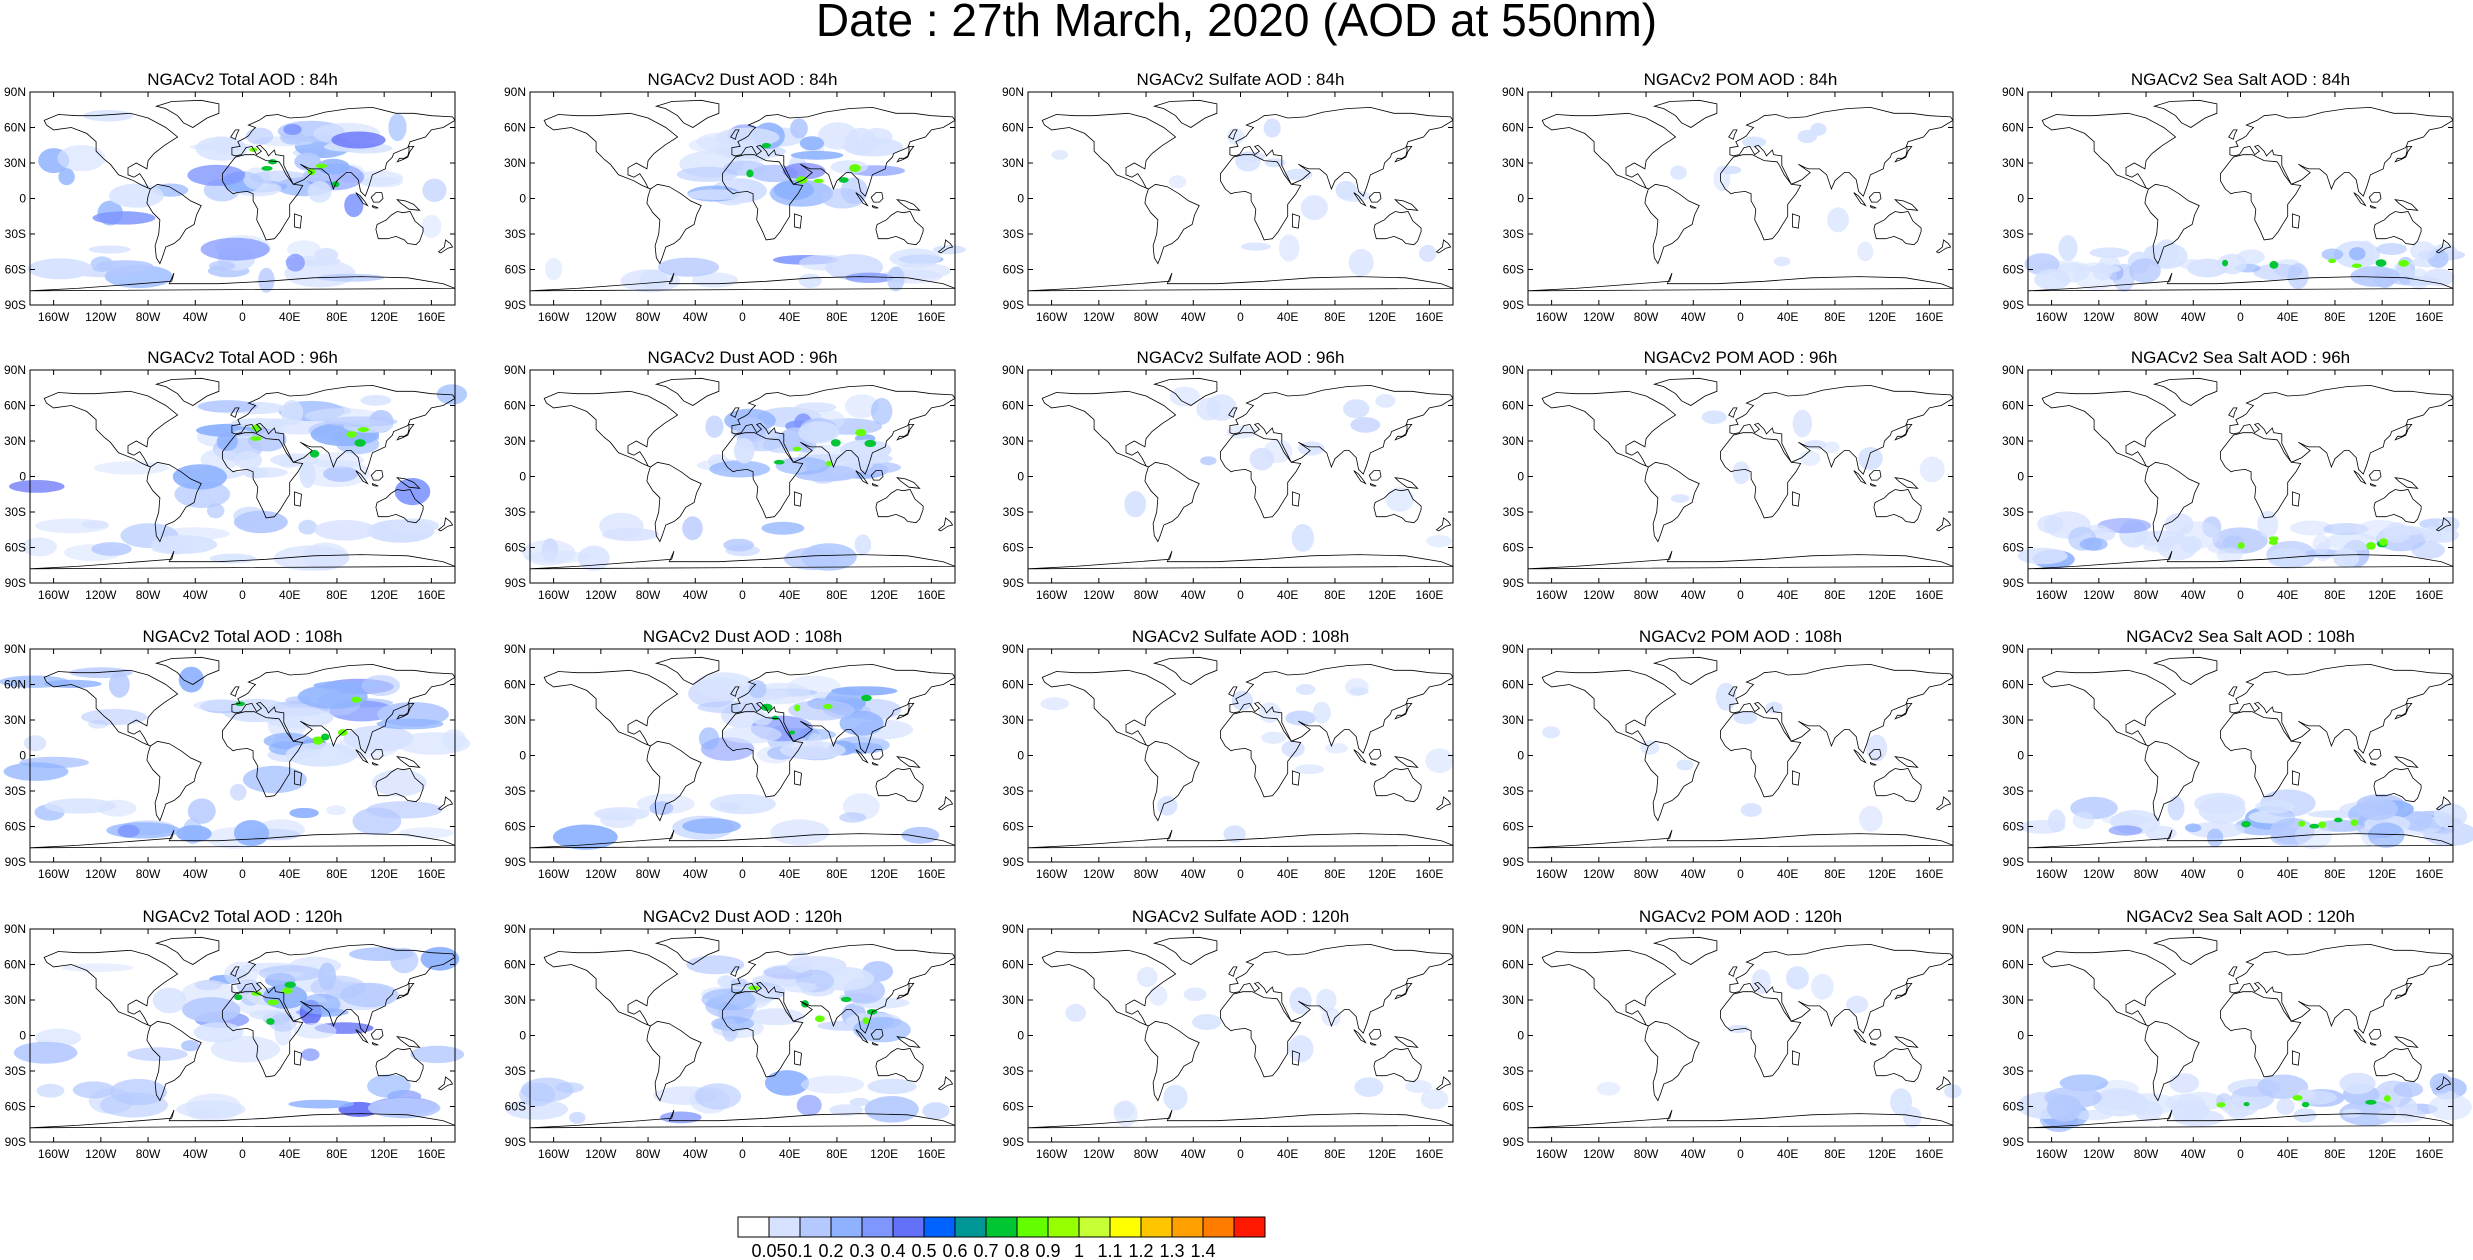  What do you see at coordinates (1740, 79) in the screenshot?
I see `panel-title: NGACv2 POM AOD : 84h` at bounding box center [1740, 79].